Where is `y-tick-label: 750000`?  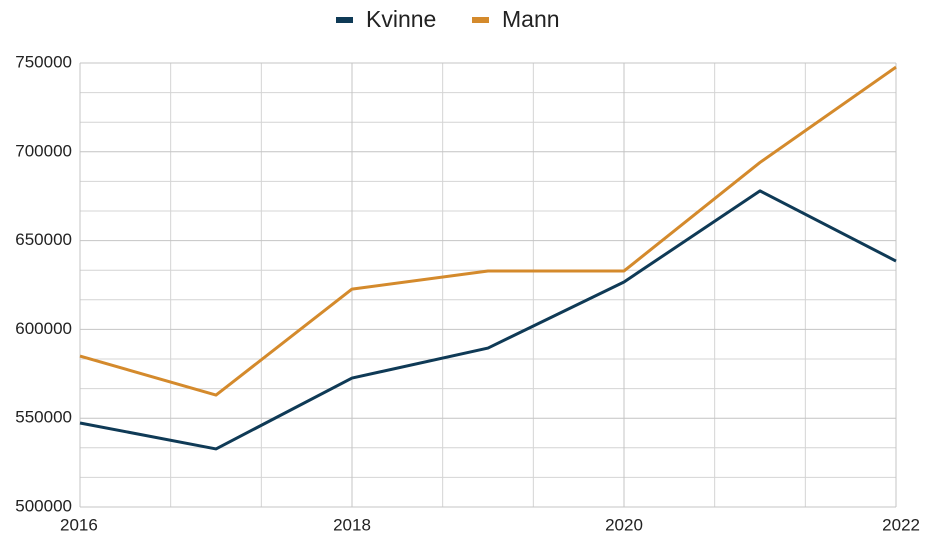
y-tick-label: 750000 is located at coordinates (43, 61).